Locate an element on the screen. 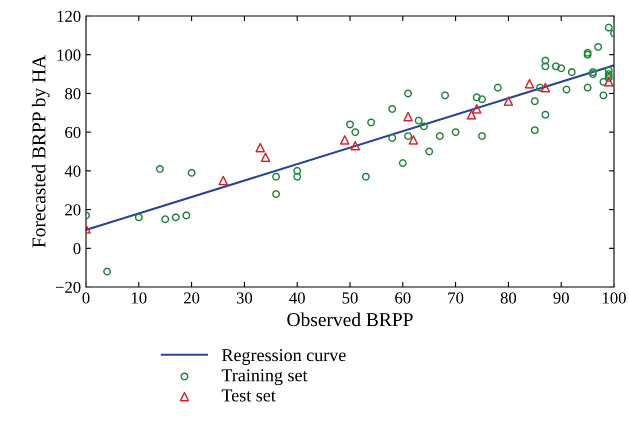 The image size is (629, 446). legend-label: Test set is located at coordinates (249, 396).